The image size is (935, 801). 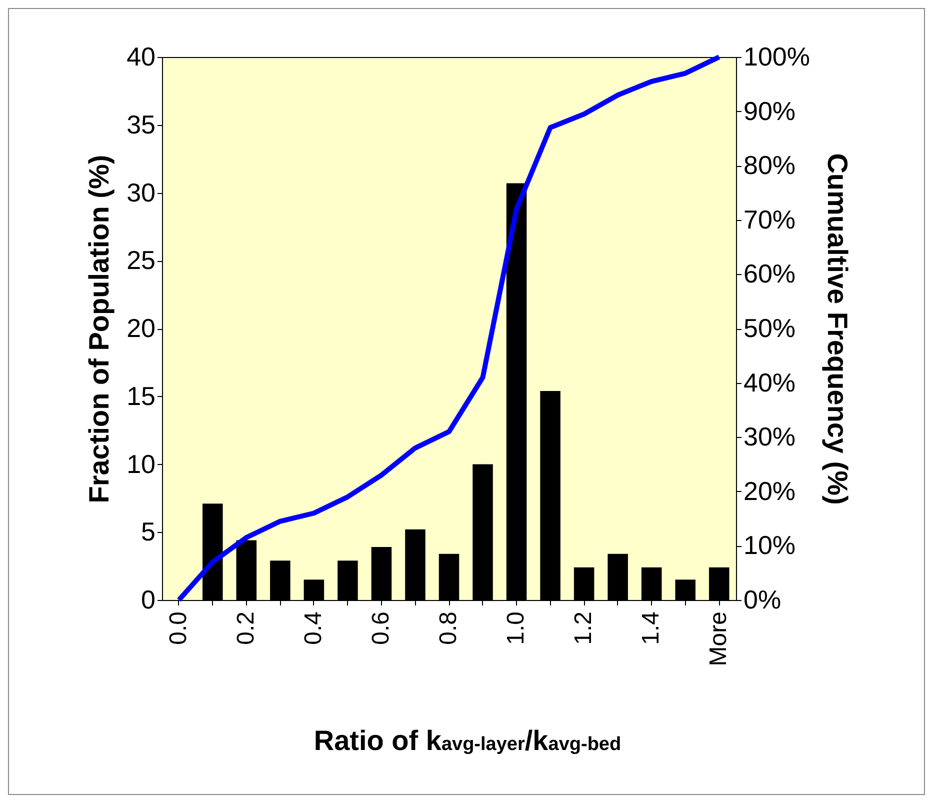 I want to click on y-tick-label: 5, so click(x=148, y=531).